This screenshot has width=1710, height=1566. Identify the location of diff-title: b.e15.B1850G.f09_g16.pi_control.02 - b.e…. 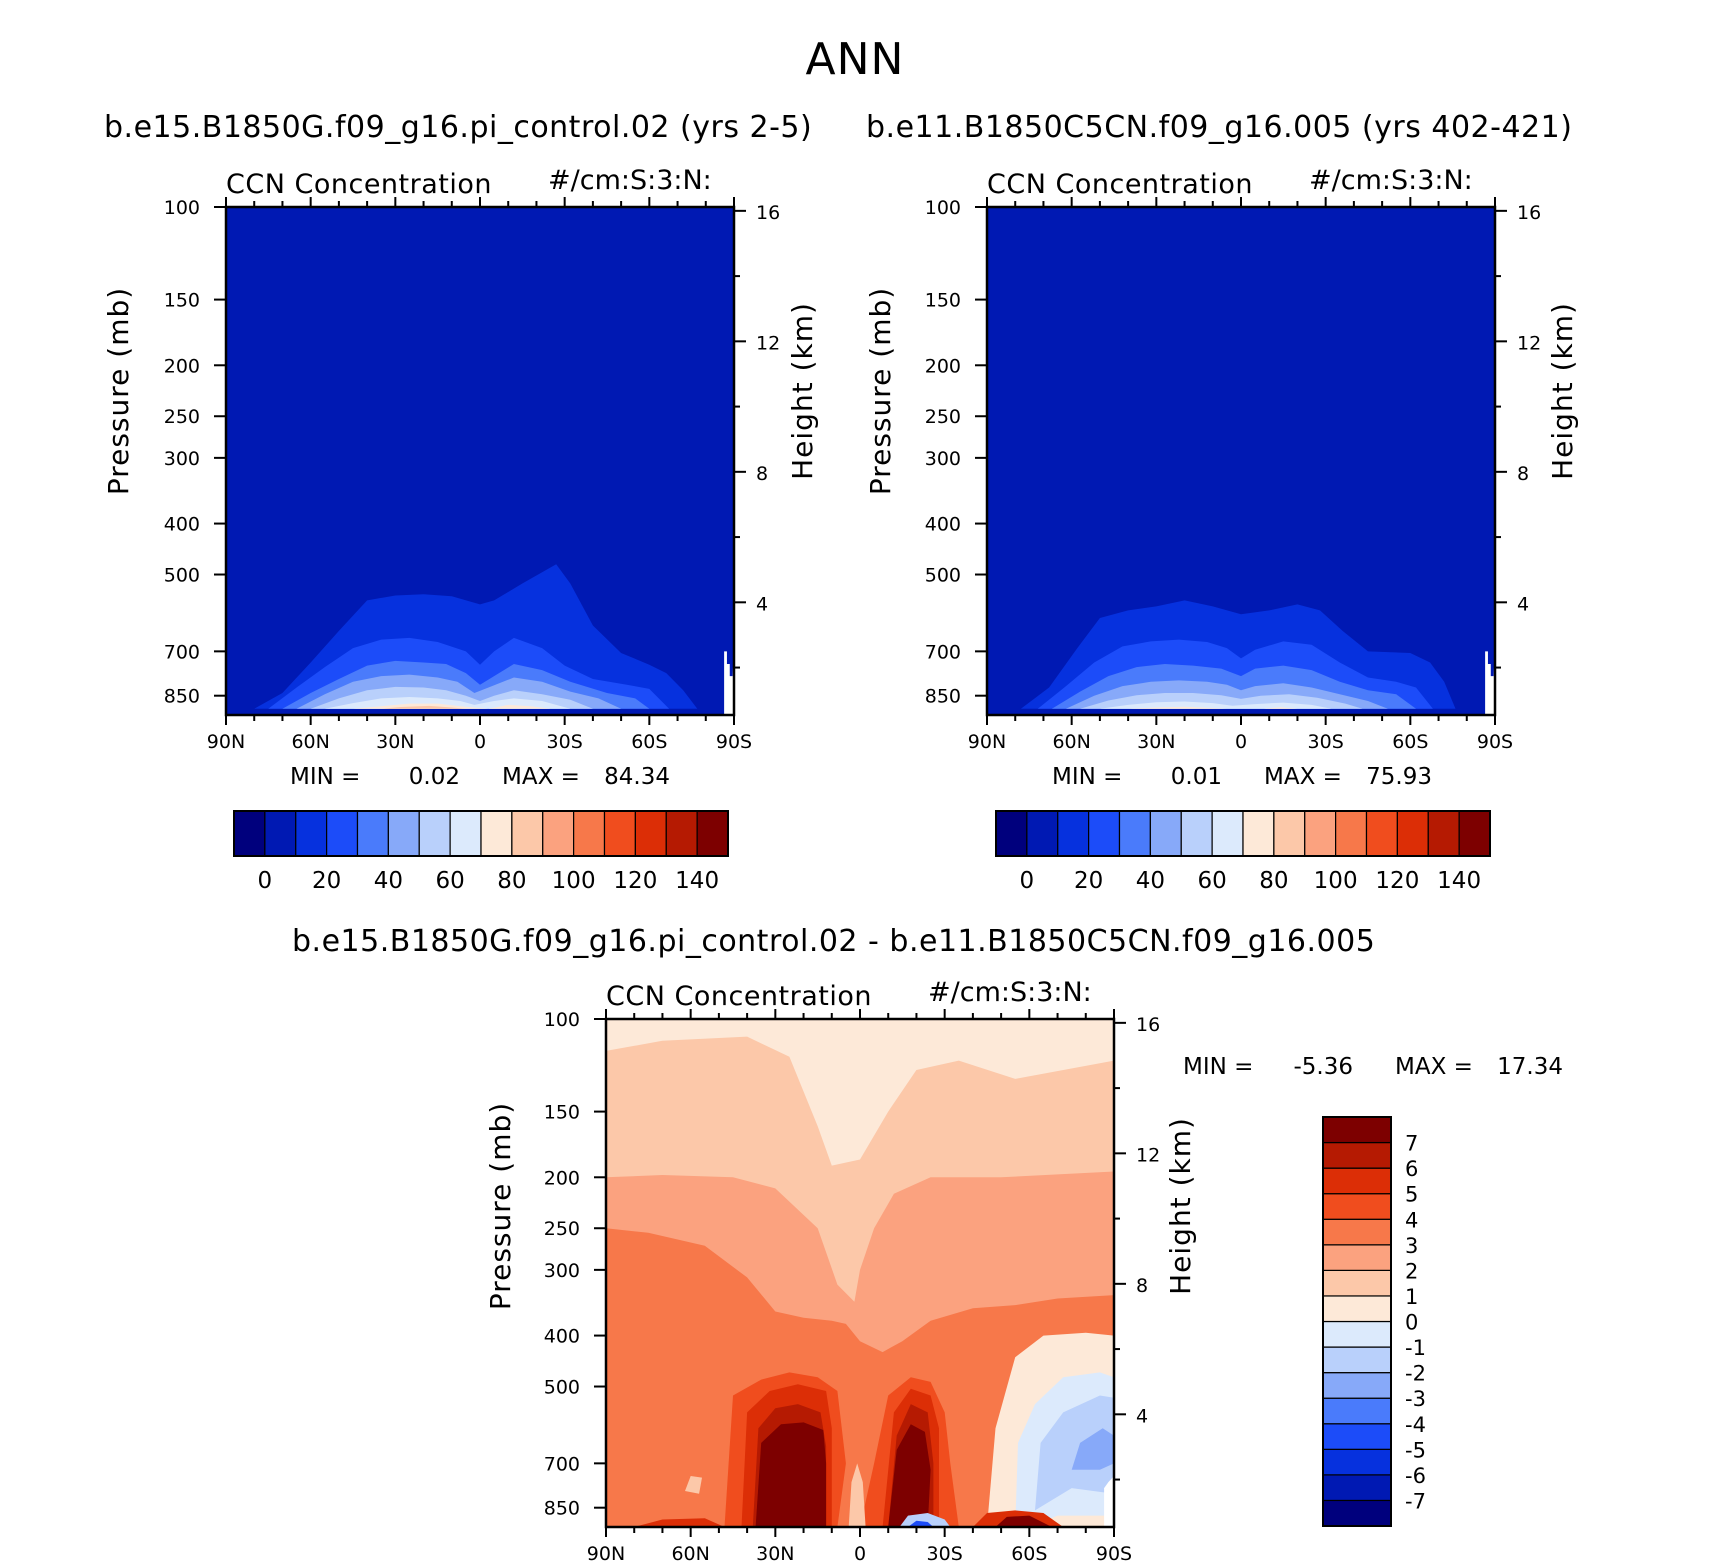
(834, 941).